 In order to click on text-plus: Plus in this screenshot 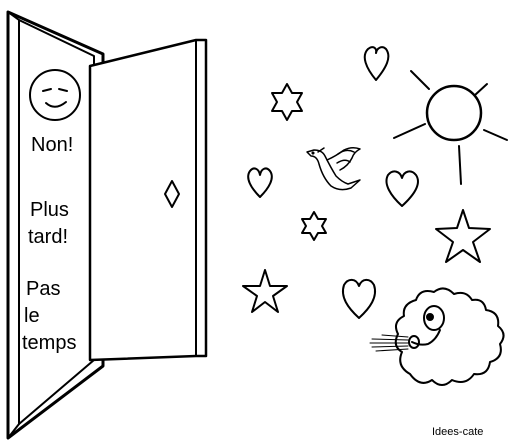, I will do `click(49, 210)`.